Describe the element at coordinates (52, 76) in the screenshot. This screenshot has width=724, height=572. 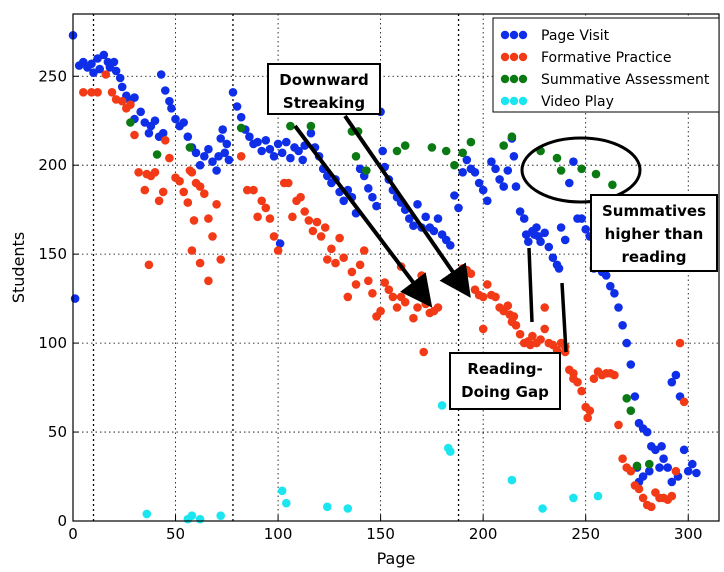
I see `y-tick-label: 250` at that location.